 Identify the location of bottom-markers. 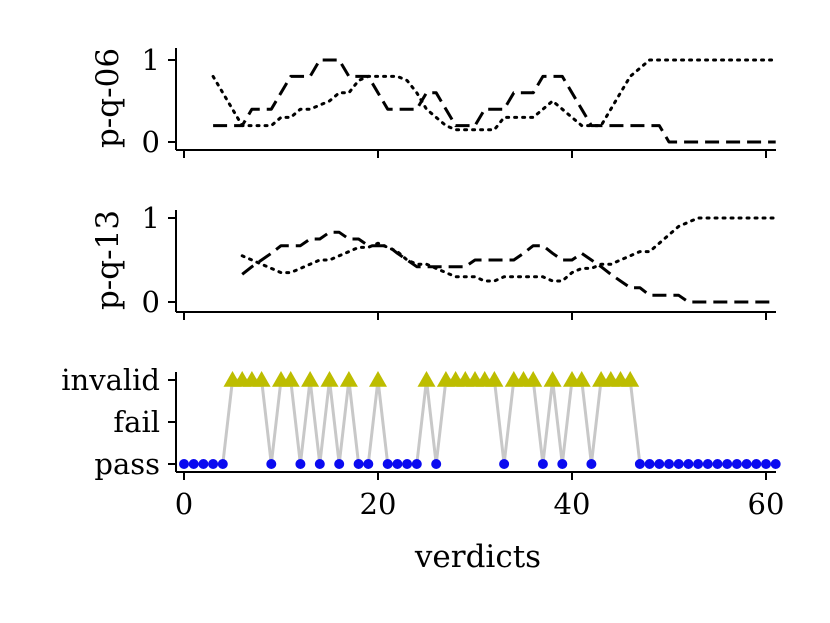
(480, 420).